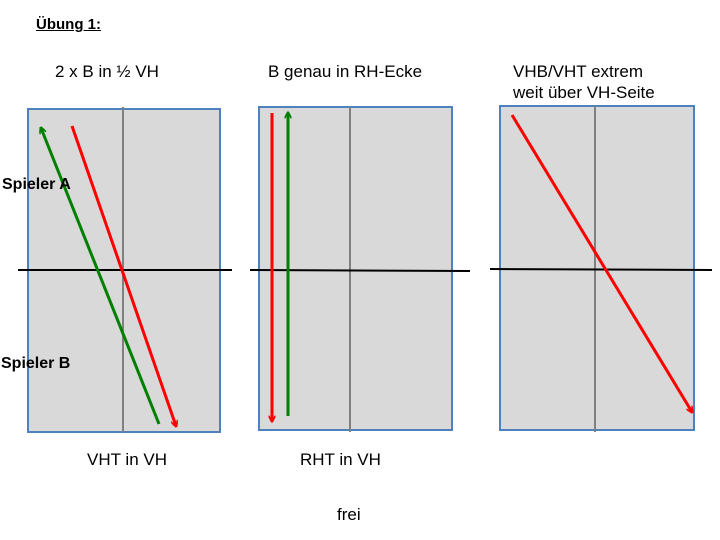 This screenshot has width=720, height=540. Describe the element at coordinates (601, 263) in the screenshot. I see `court-3-red-arrow` at that location.